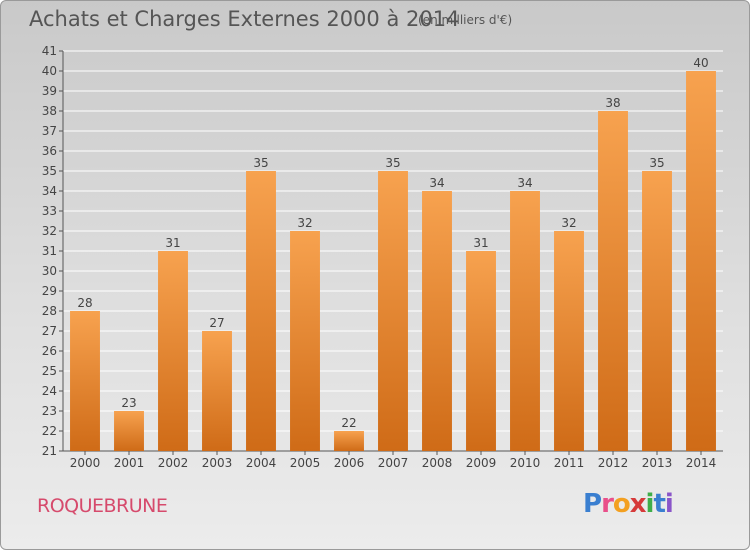 The height and width of the screenshot is (550, 750). I want to click on x-tick-label: 2011, so click(569, 463).